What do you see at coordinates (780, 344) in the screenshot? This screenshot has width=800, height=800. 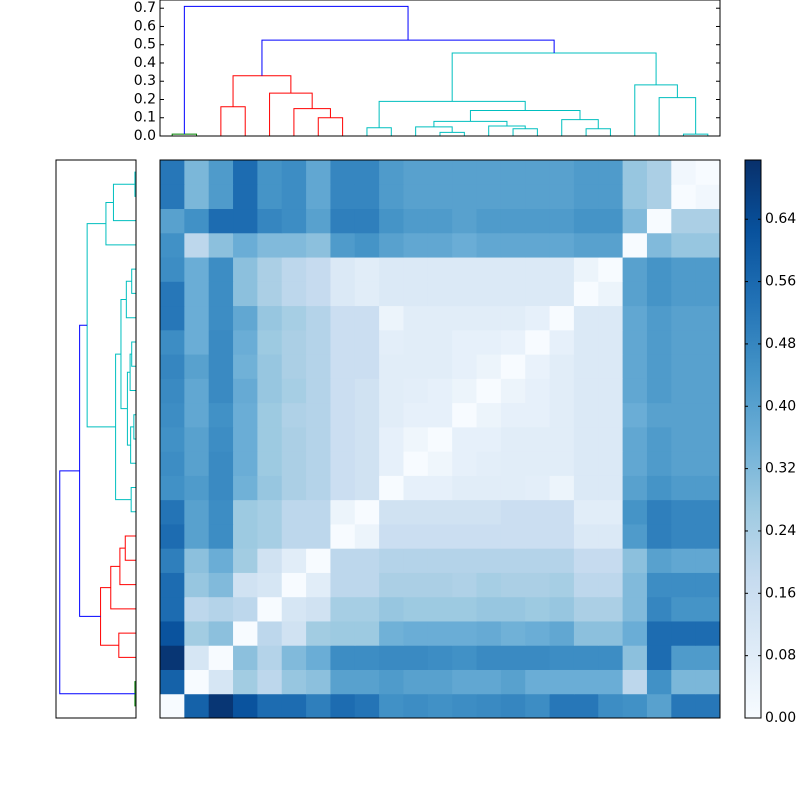 I see `colorbar-tick-label: 0.48` at bounding box center [780, 344].